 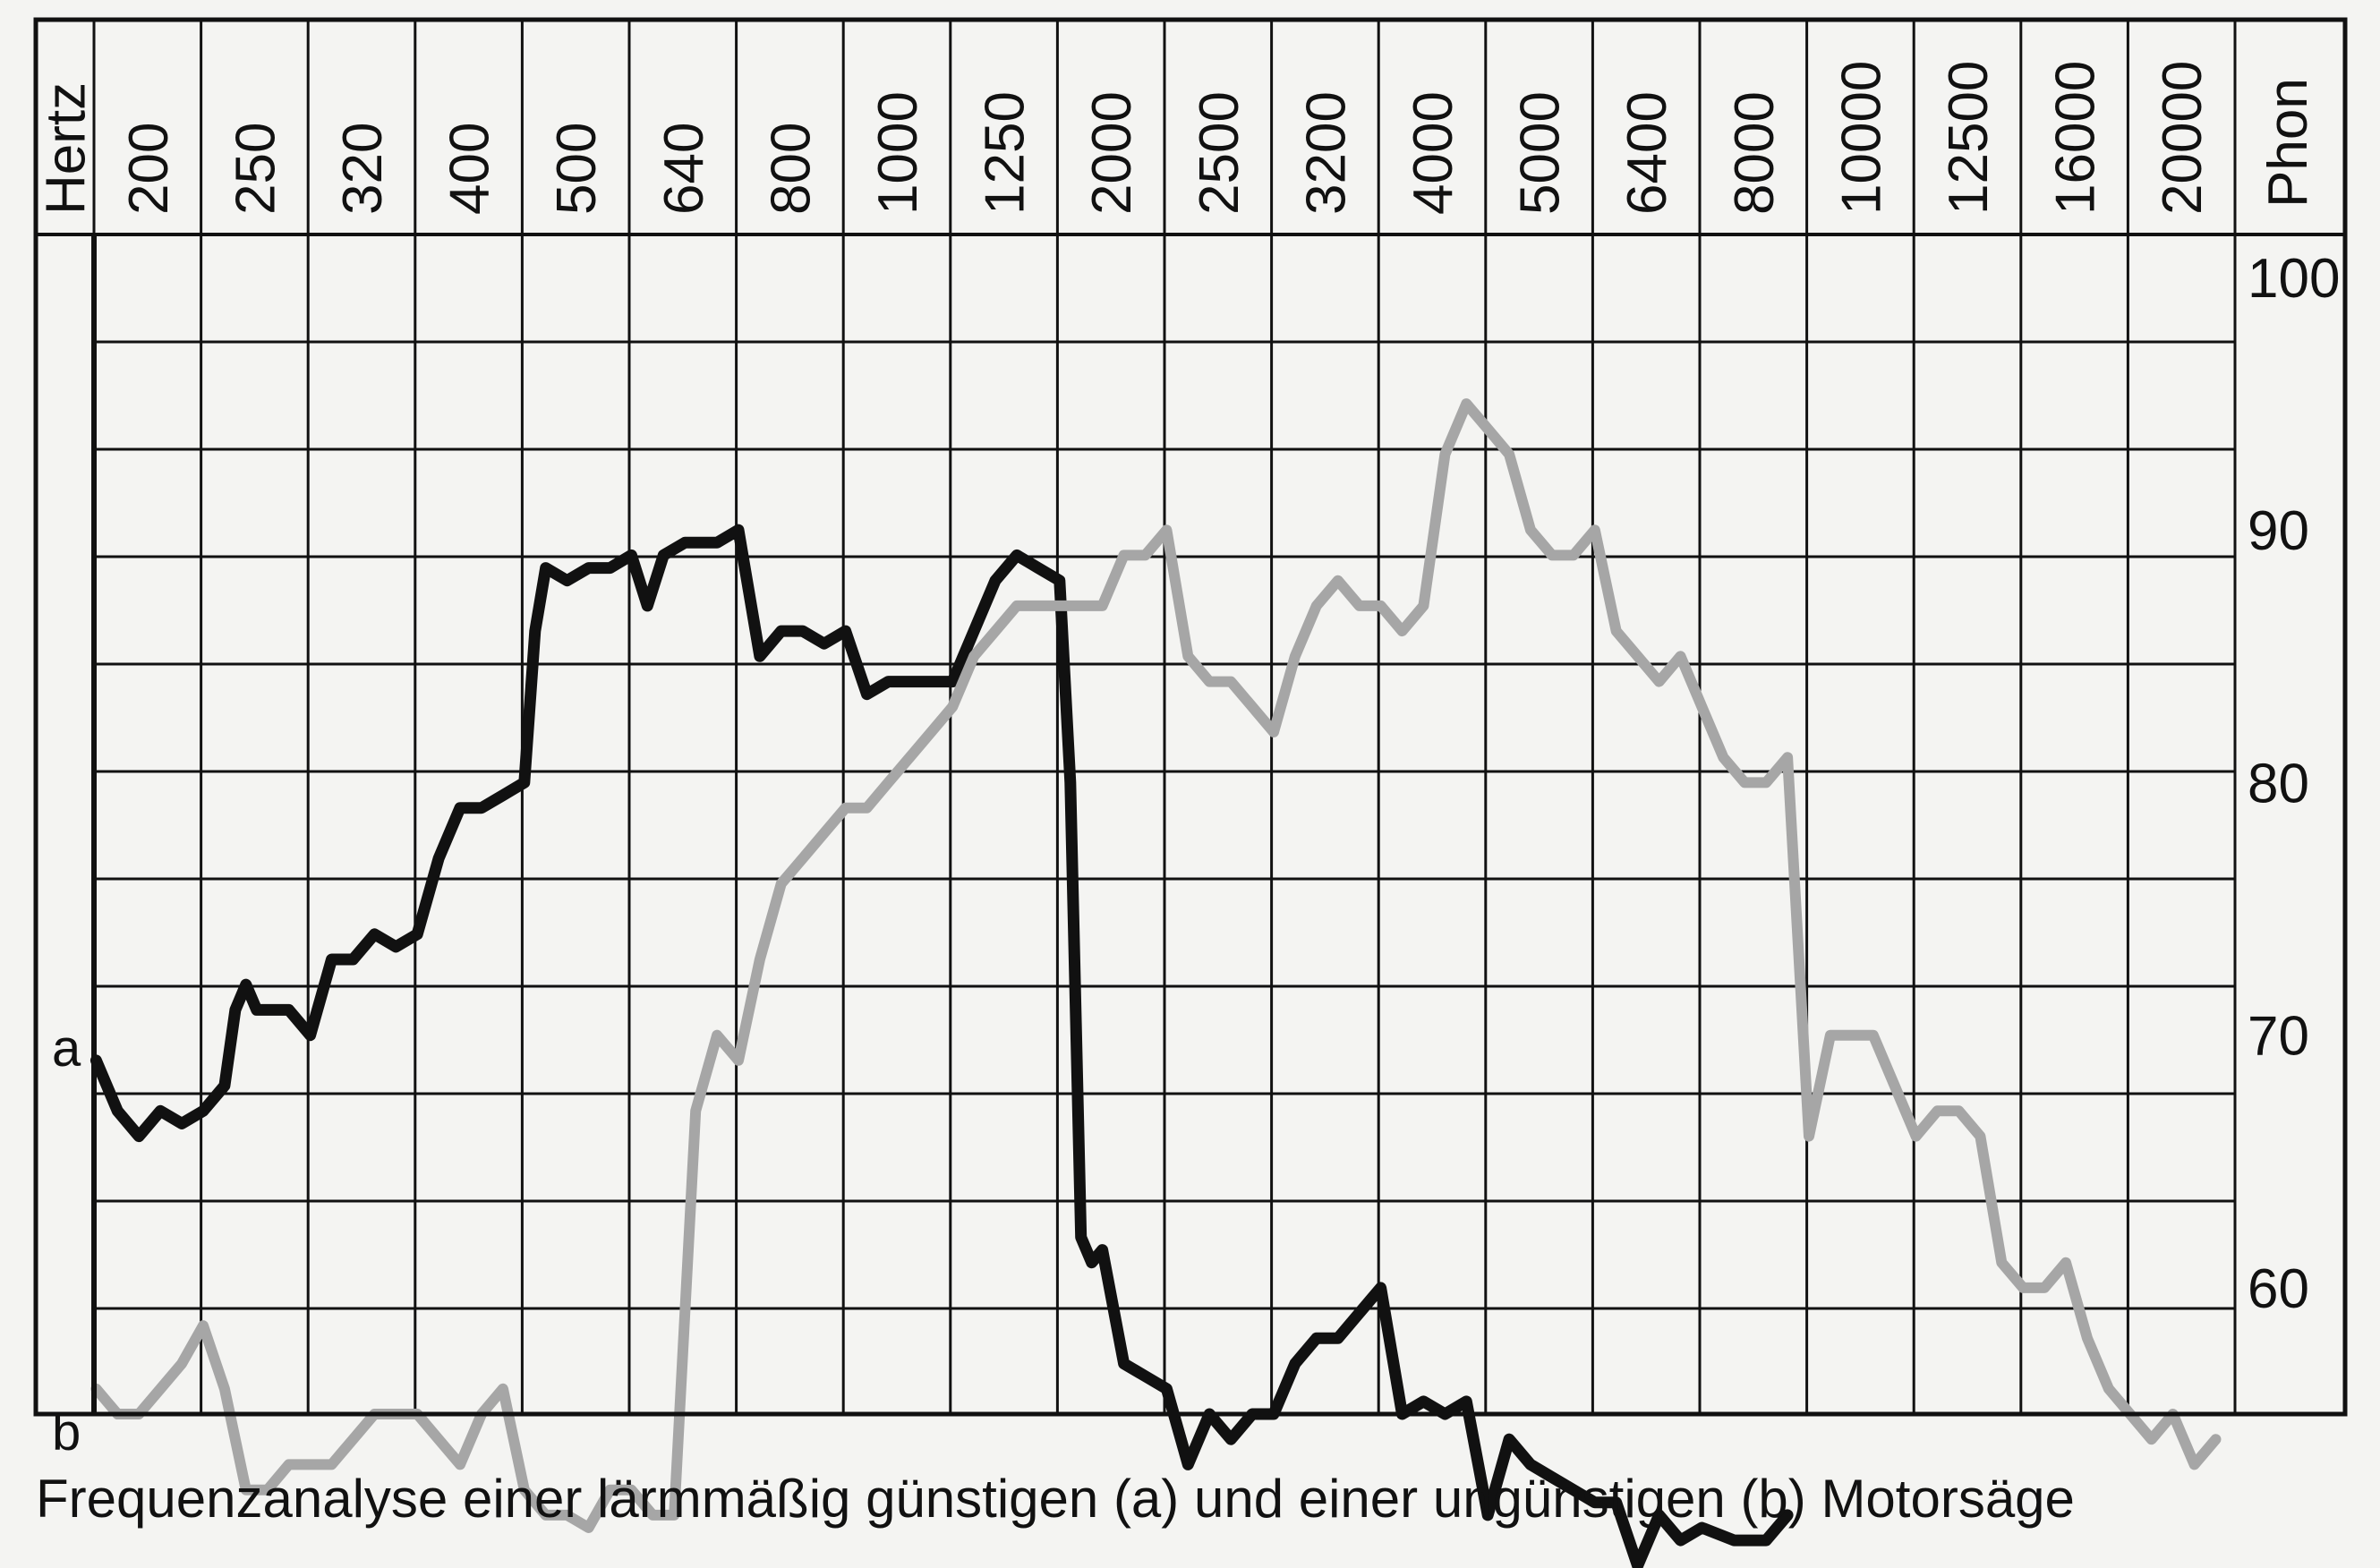 What do you see at coordinates (2183, 138) in the screenshot?
I see `frequency-label-20000: 20000` at bounding box center [2183, 138].